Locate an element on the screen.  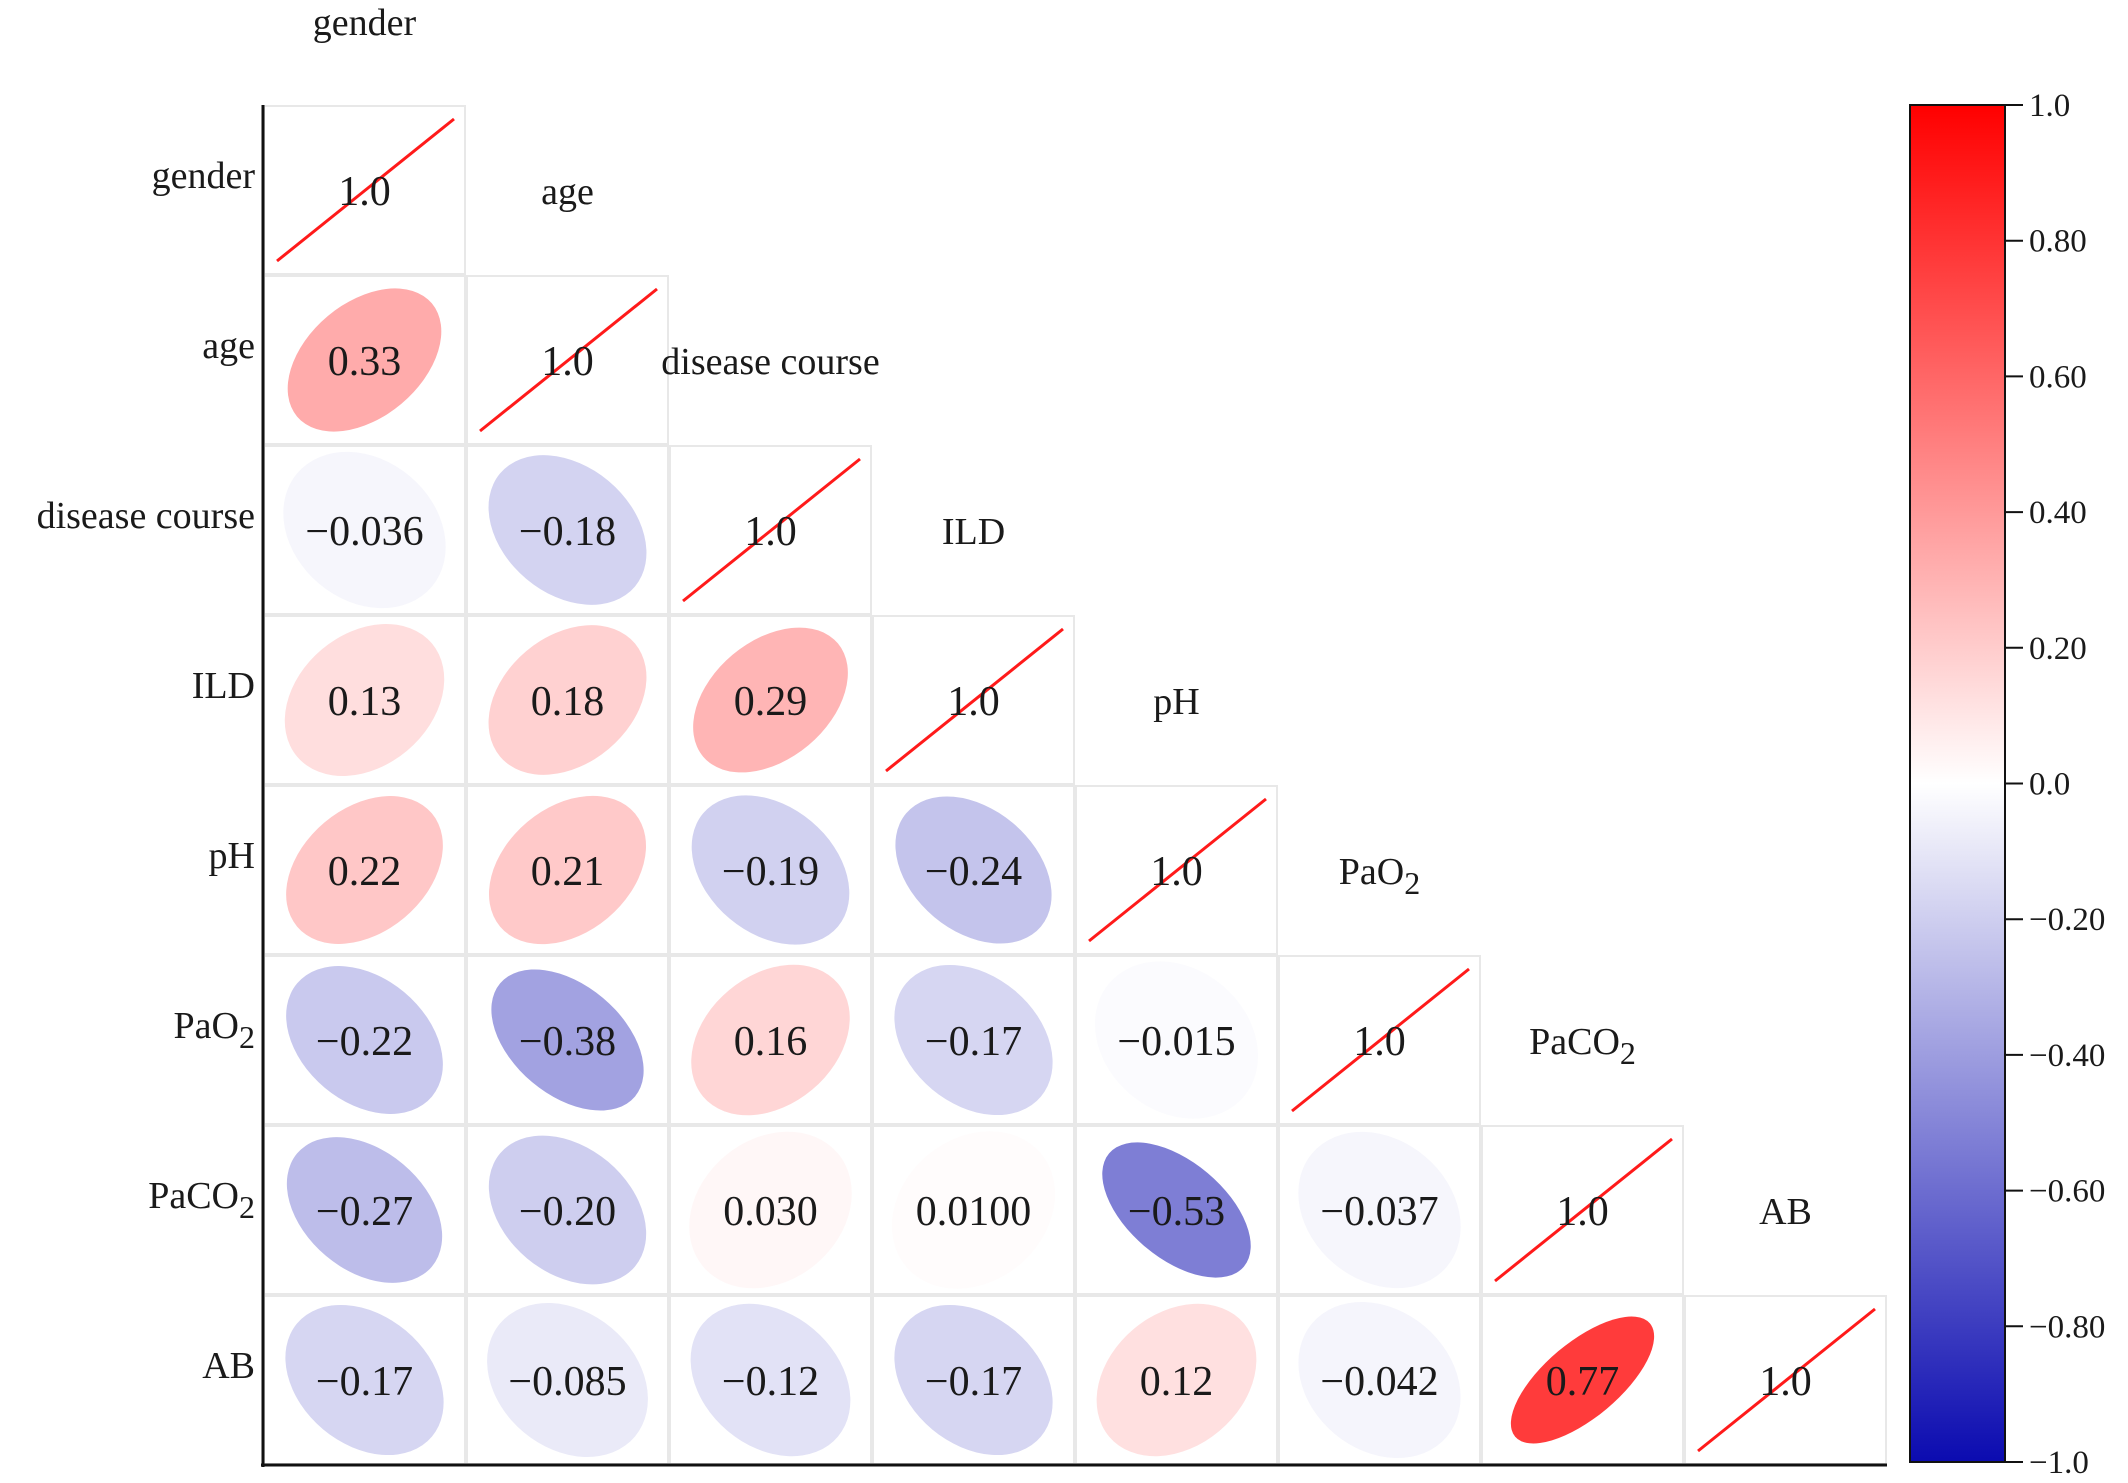
cell-age-age: 1.0 is located at coordinates (567, 360).